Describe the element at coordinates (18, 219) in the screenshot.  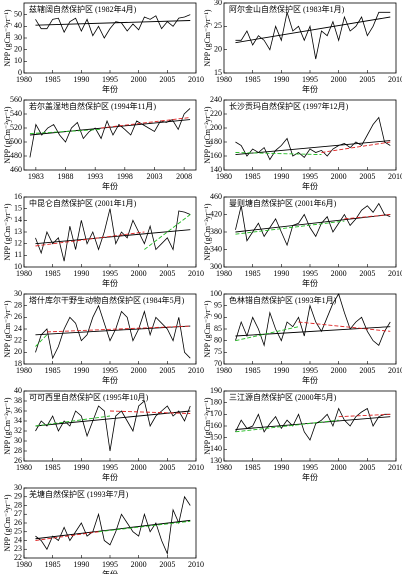
I see `y-tick-label: 14` at that location.